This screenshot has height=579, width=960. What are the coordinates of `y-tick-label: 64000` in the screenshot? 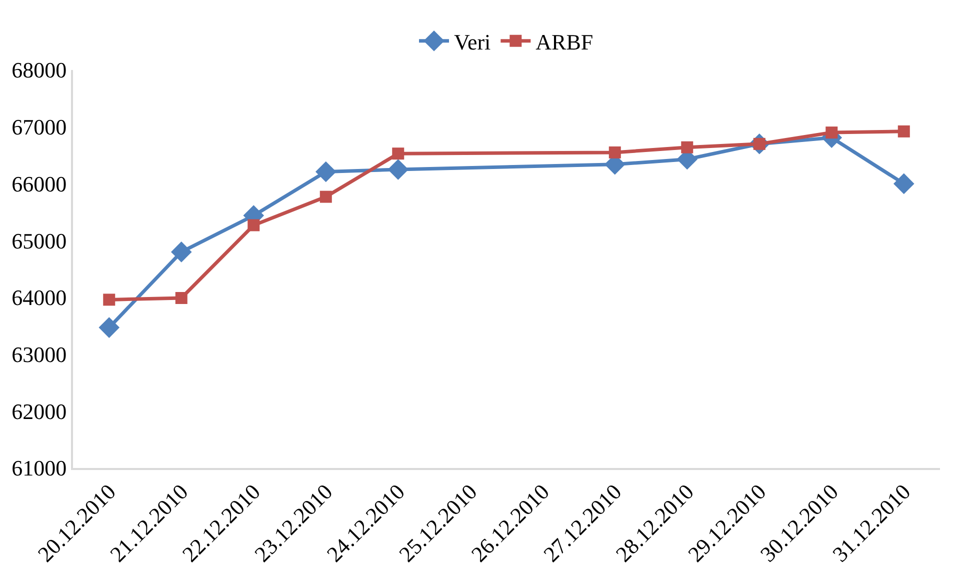 It's located at (39, 297).